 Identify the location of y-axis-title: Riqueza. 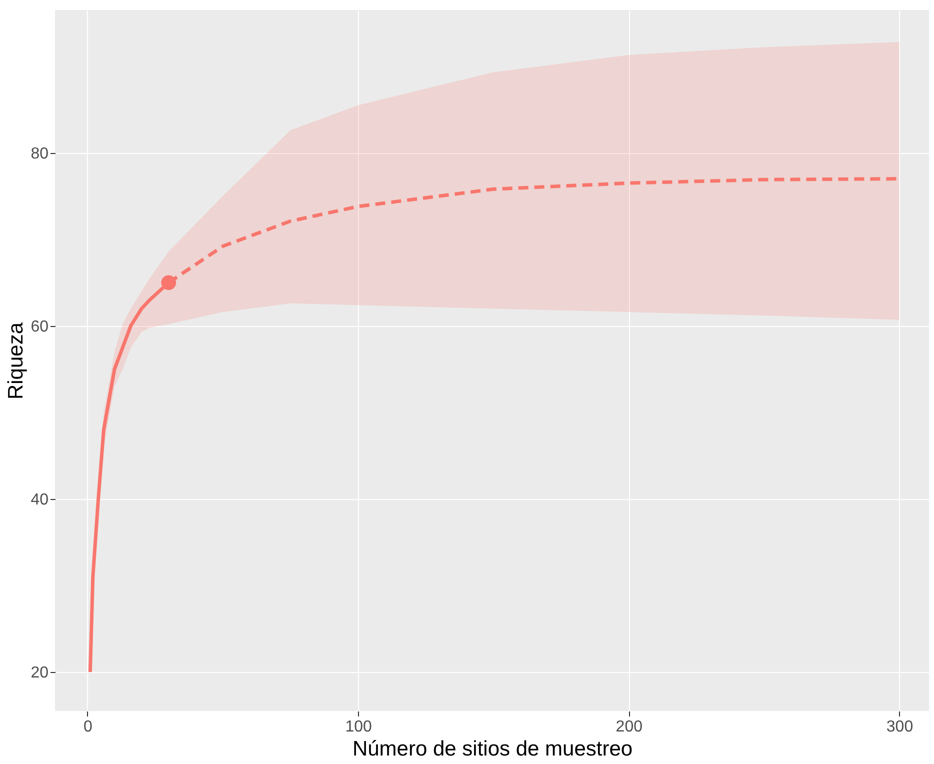
(16, 361).